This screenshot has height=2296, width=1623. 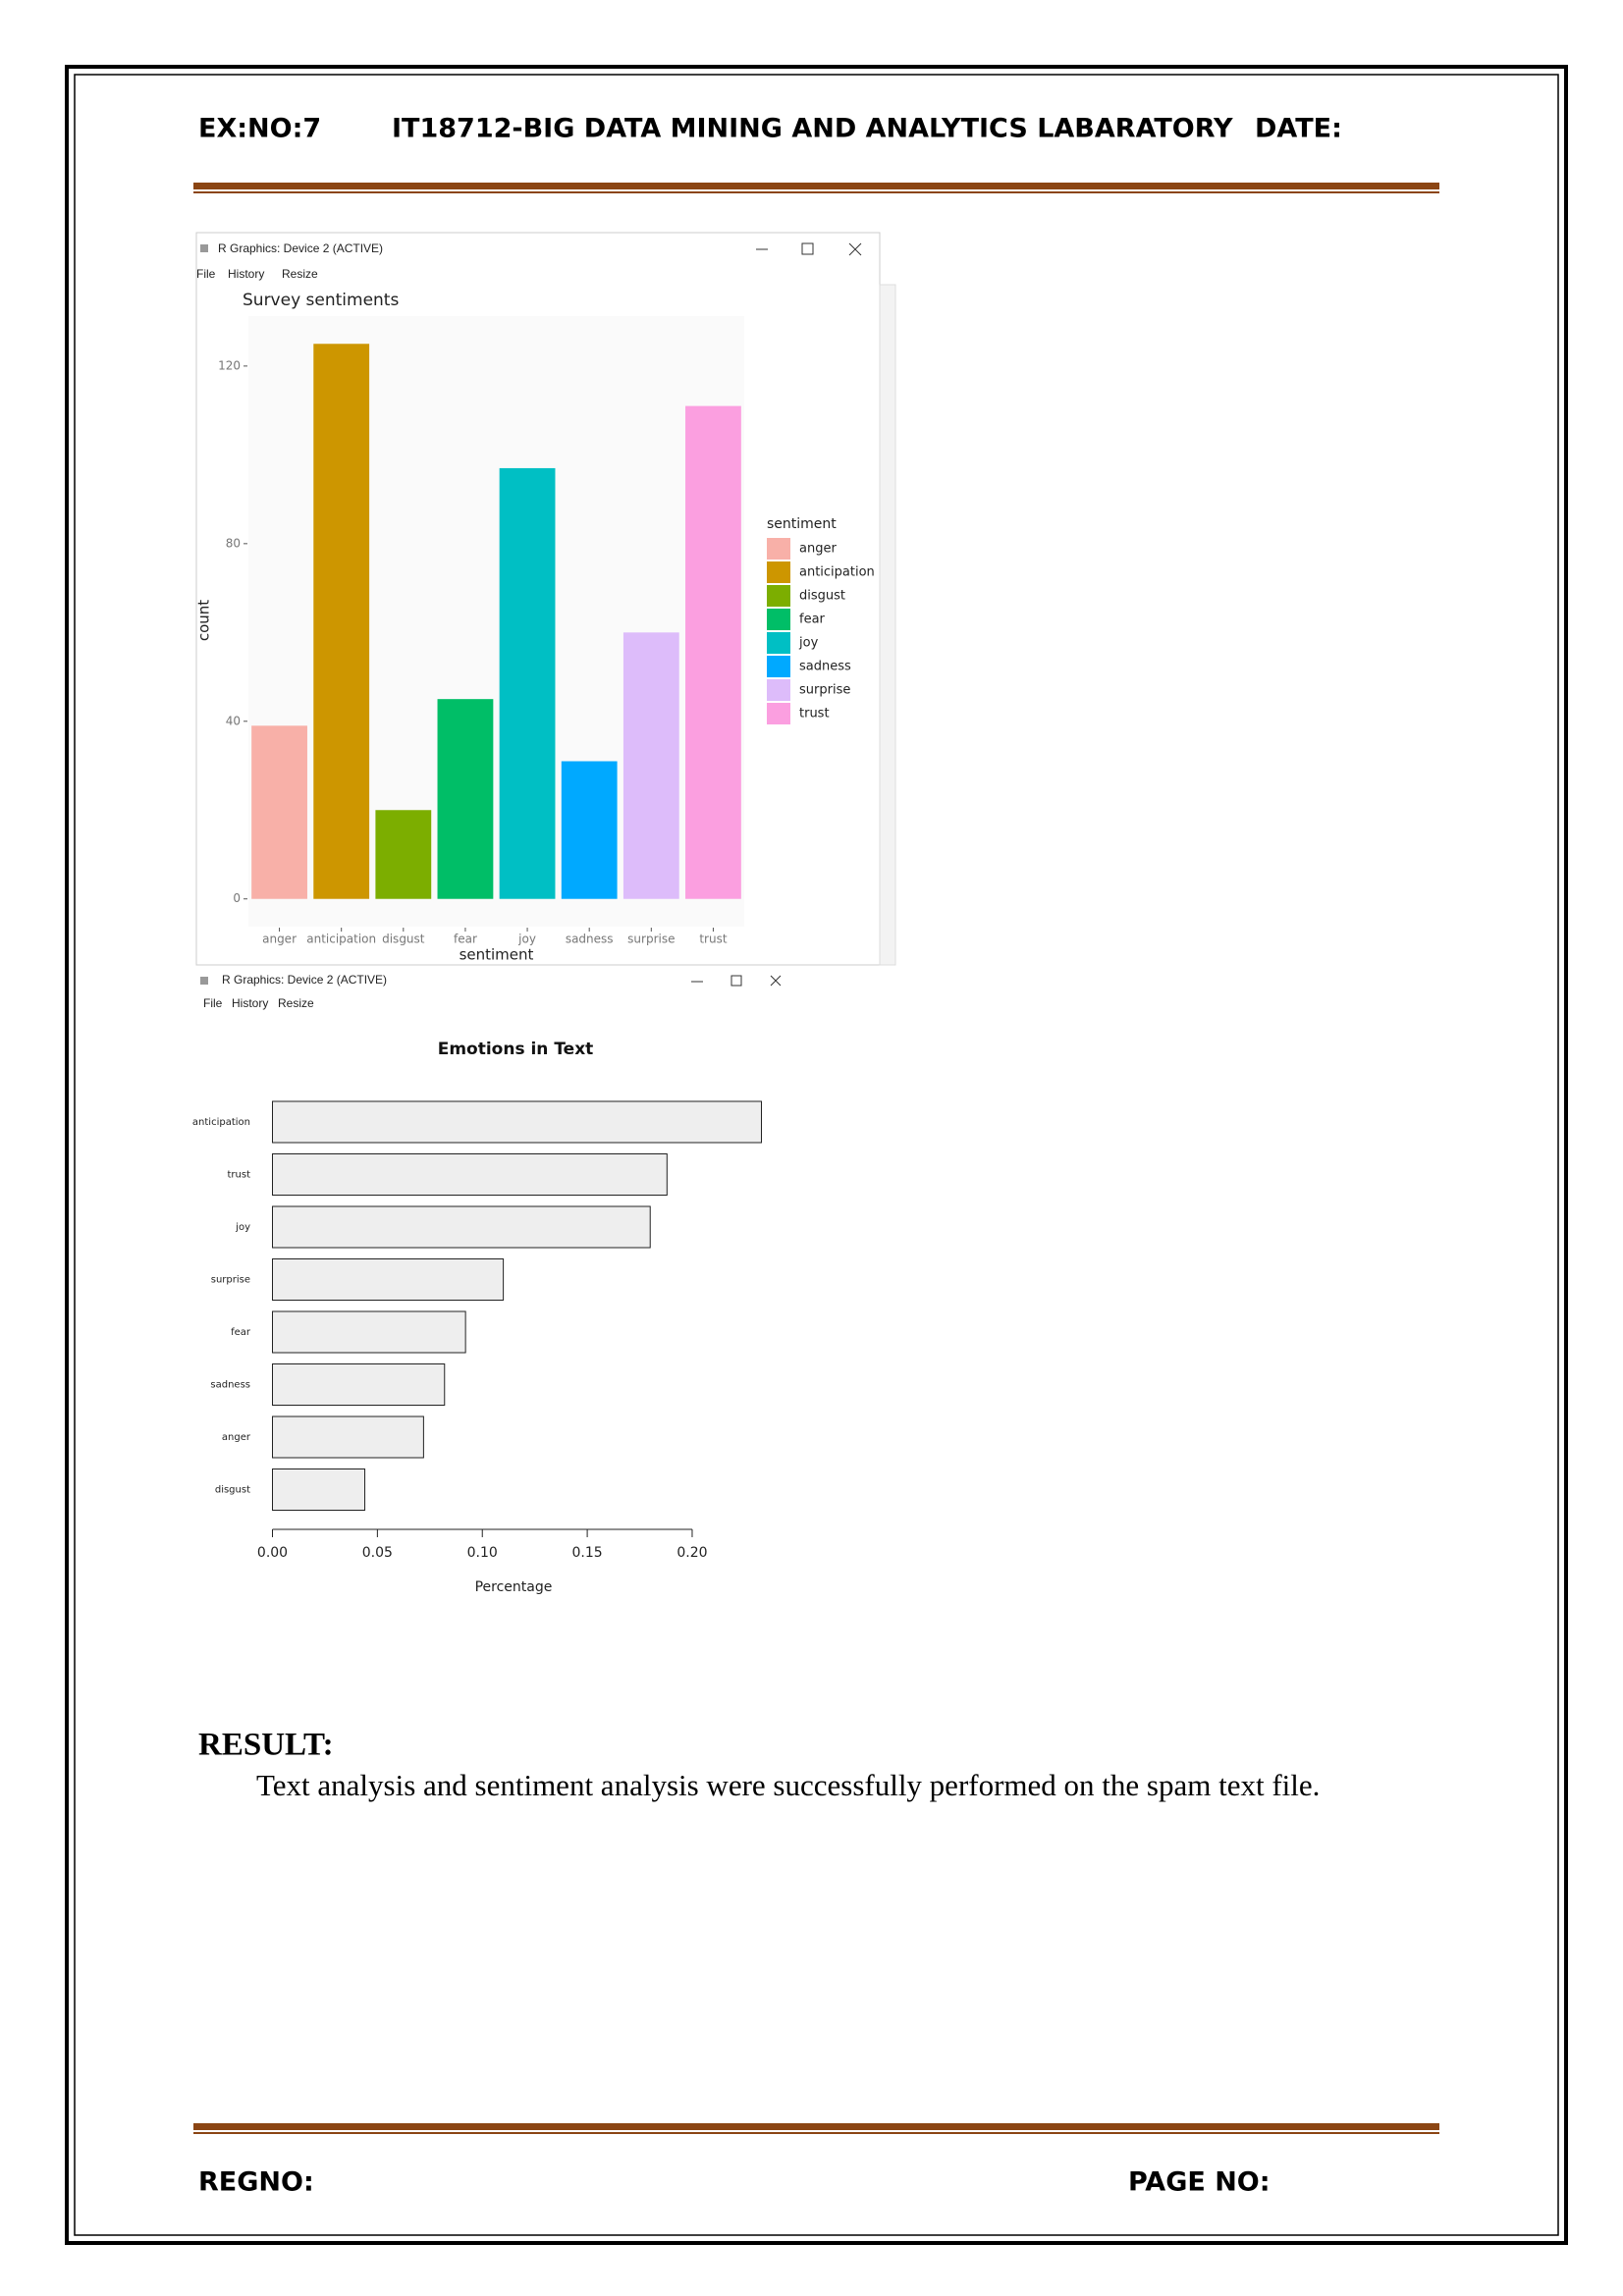 I want to click on x-axis-label: Percentage, so click(x=514, y=1587).